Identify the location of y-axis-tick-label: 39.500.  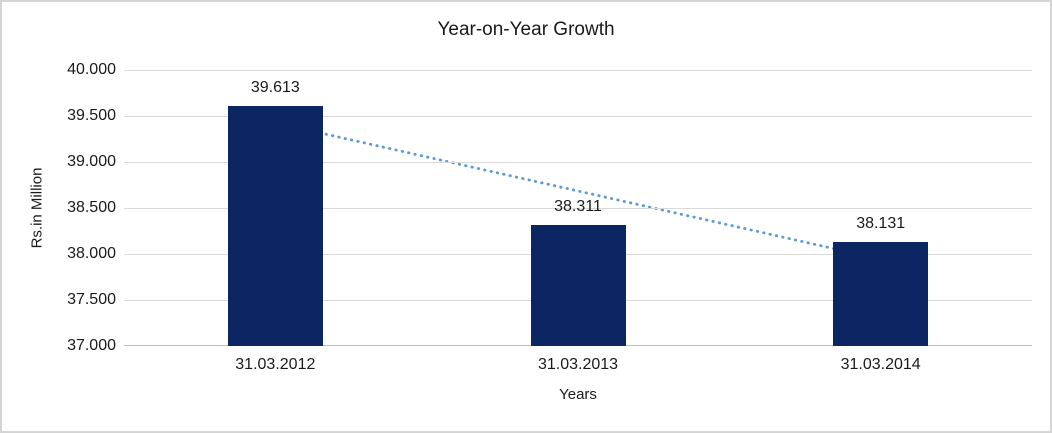
(91, 115).